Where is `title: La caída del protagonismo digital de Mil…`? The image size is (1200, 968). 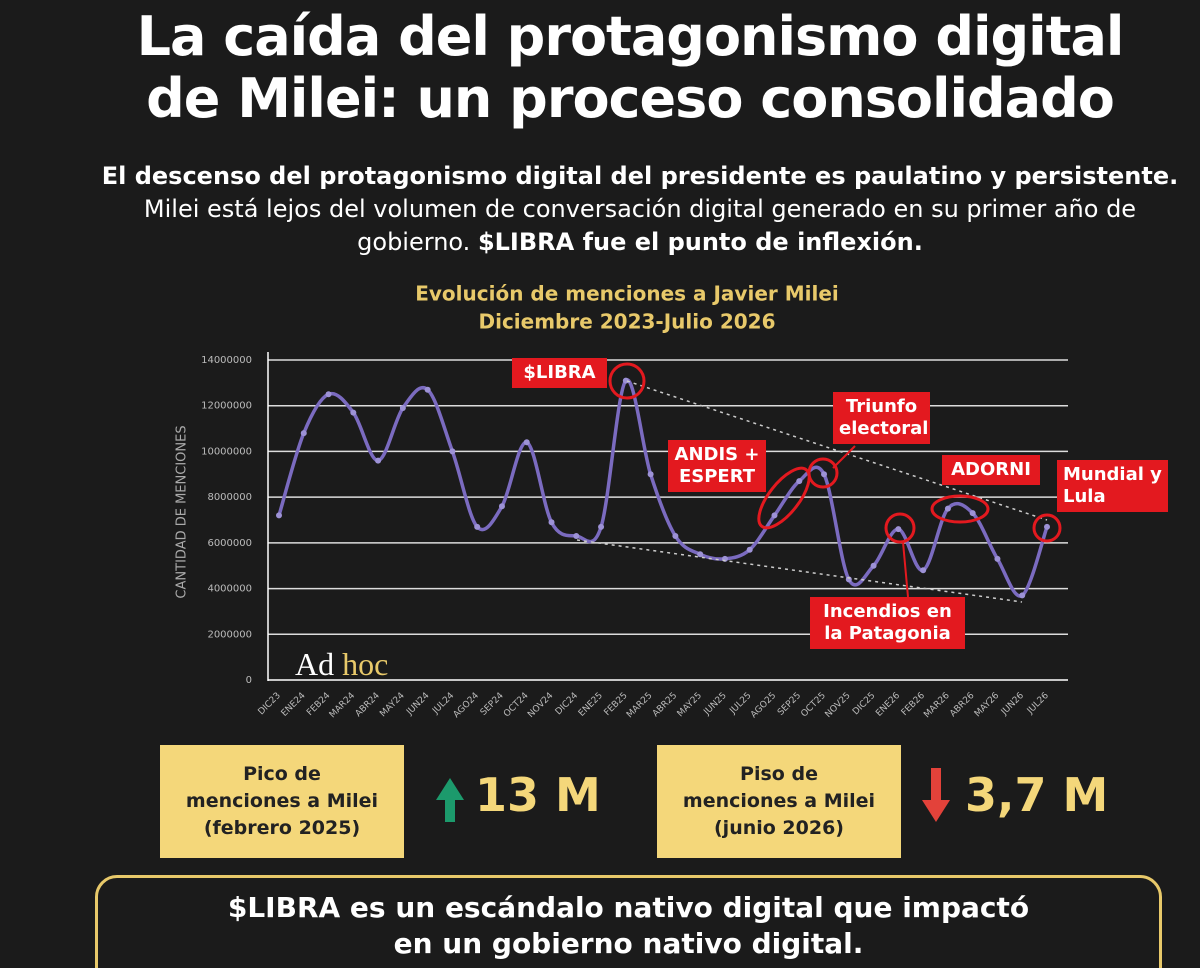
title: La caída del protagonismo digital de Mil… is located at coordinates (600, 68).